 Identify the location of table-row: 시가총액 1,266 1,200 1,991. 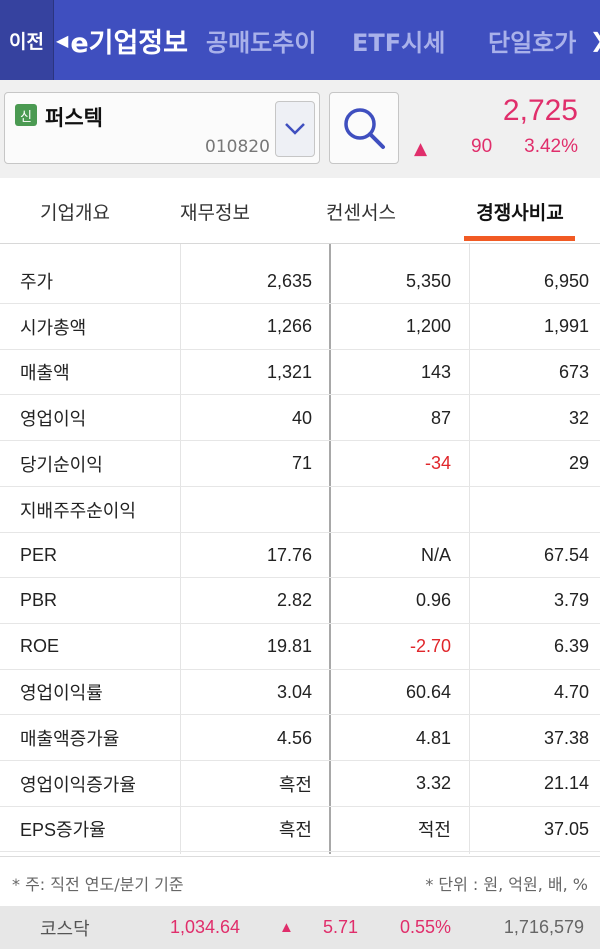
(300, 327).